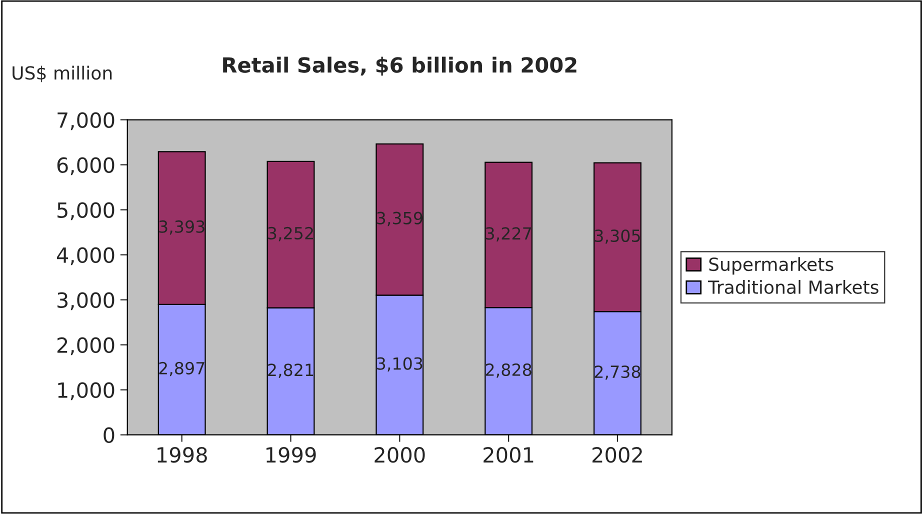 Image resolution: width=923 pixels, height=514 pixels. What do you see at coordinates (181, 227) in the screenshot?
I see `data-label: 3,393` at bounding box center [181, 227].